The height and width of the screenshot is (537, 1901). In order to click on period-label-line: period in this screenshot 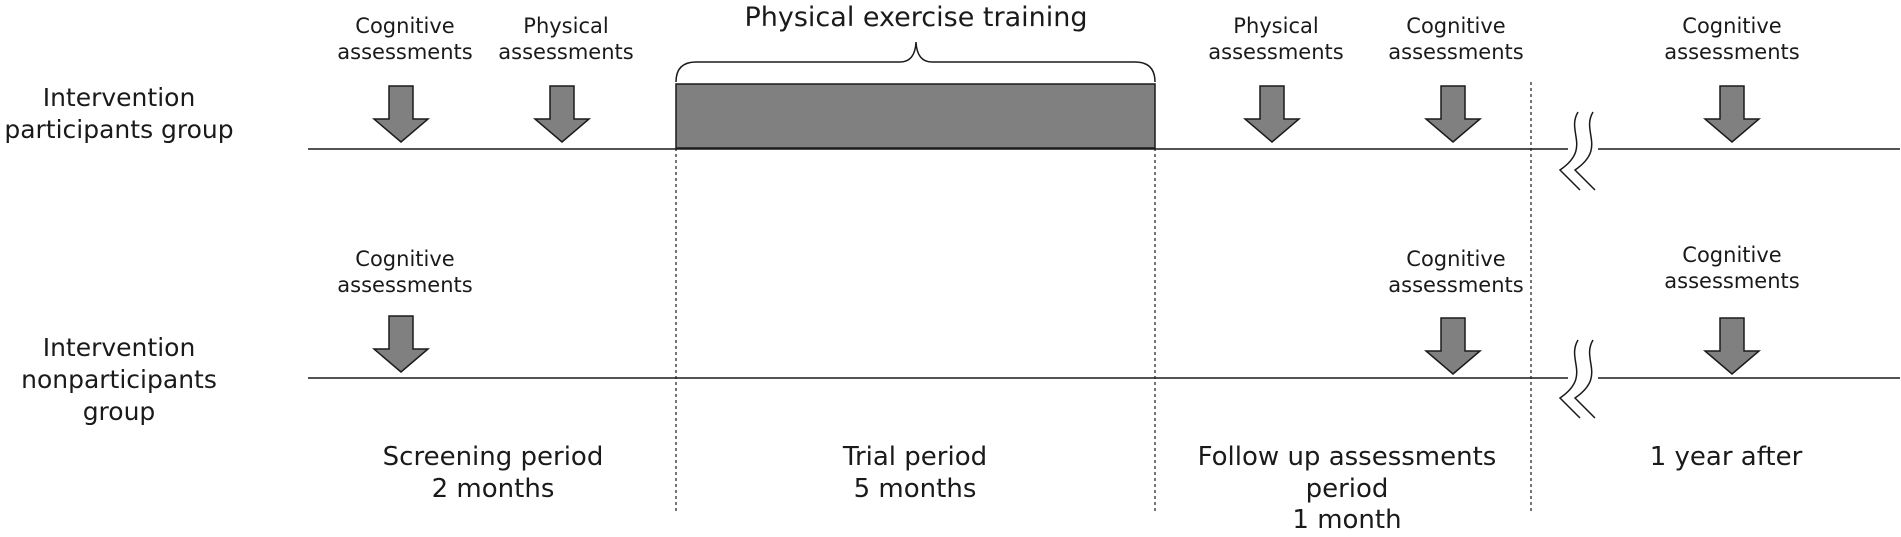, I will do `click(1347, 488)`.